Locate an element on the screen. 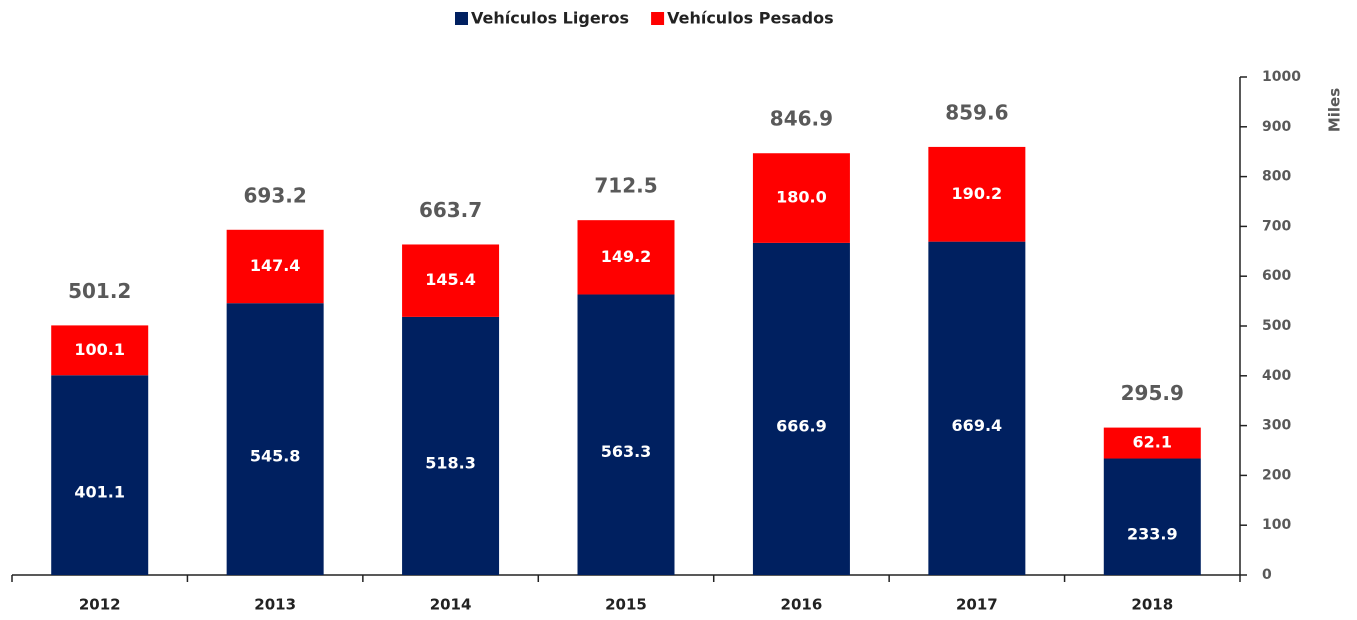 The width and height of the screenshot is (1357, 620). total-label: 663.7 is located at coordinates (450, 210).